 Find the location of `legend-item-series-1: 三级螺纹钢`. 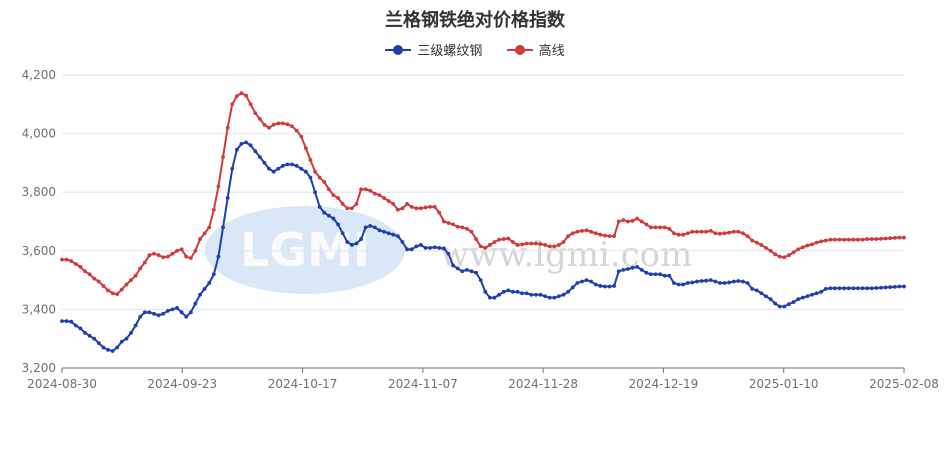

legend-item-series-1: 三级螺纹钢 is located at coordinates (433, 49).